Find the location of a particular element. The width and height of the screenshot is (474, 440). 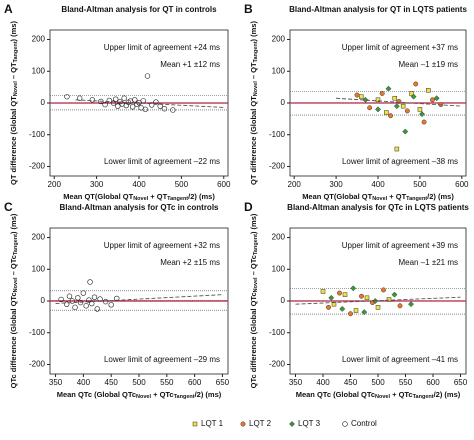

label-part: Mean QTc (Global QTc is located at coordinates (96, 394).